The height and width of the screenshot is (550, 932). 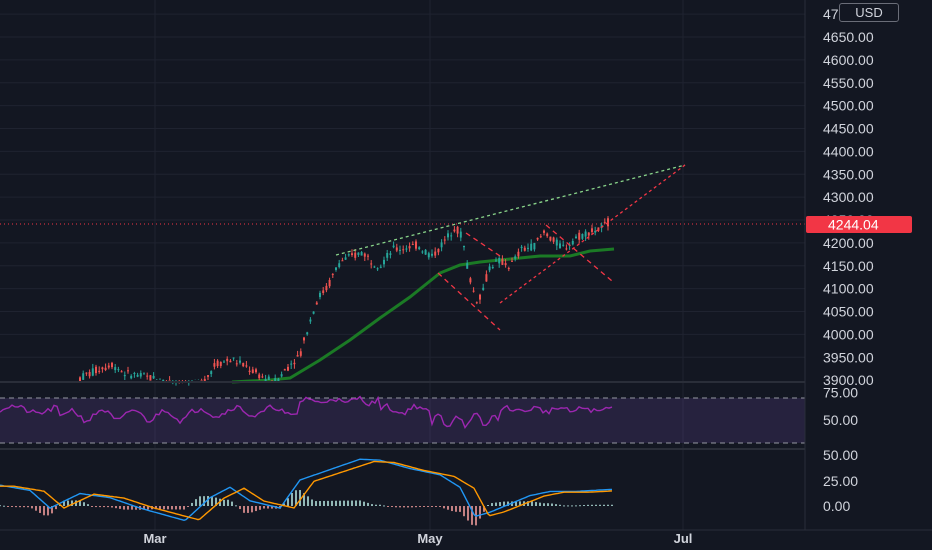 I want to click on macd-line, so click(x=306, y=489).